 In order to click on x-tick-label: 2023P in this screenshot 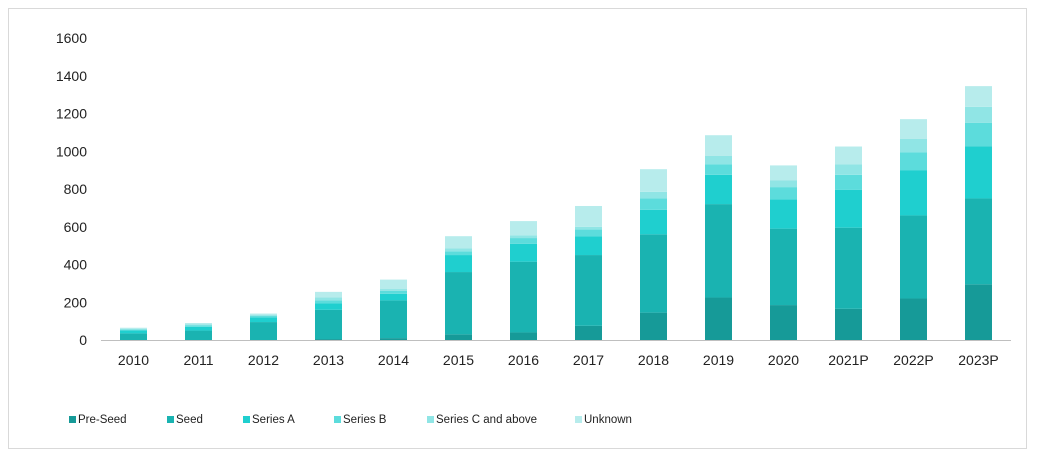, I will do `click(978, 360)`.